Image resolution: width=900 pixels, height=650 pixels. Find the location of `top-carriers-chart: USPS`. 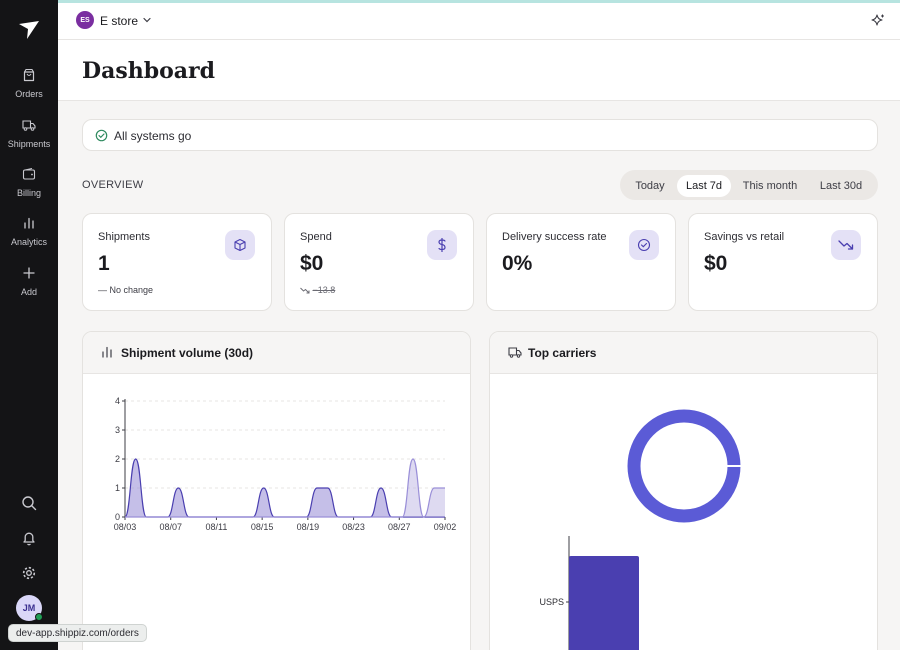

top-carriers-chart: USPS is located at coordinates (640, 529).